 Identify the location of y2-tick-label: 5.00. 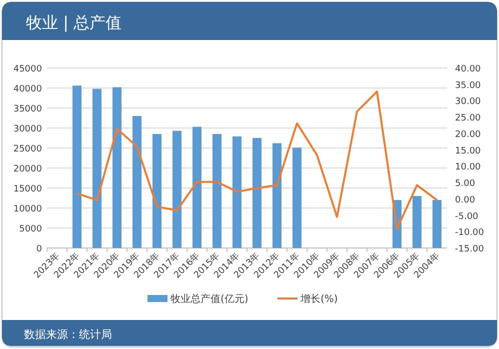
(465, 184).